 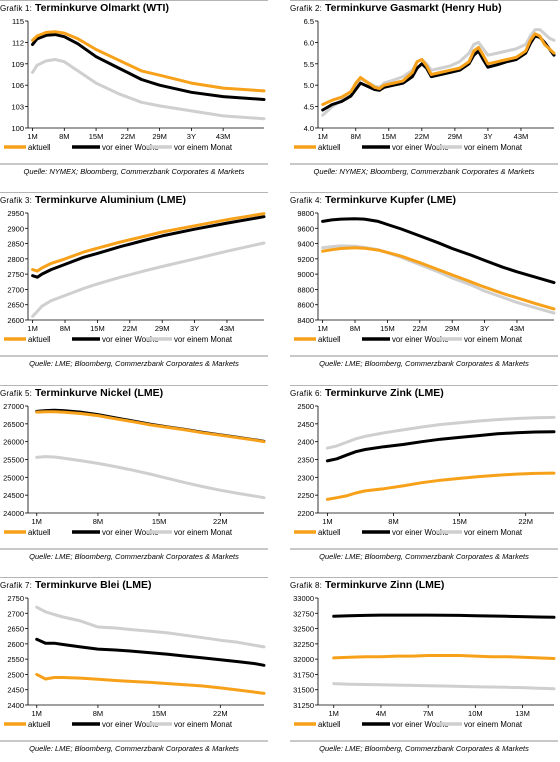 What do you see at coordinates (17, 128) in the screenshot?
I see `y-tick-label: 100` at bounding box center [17, 128].